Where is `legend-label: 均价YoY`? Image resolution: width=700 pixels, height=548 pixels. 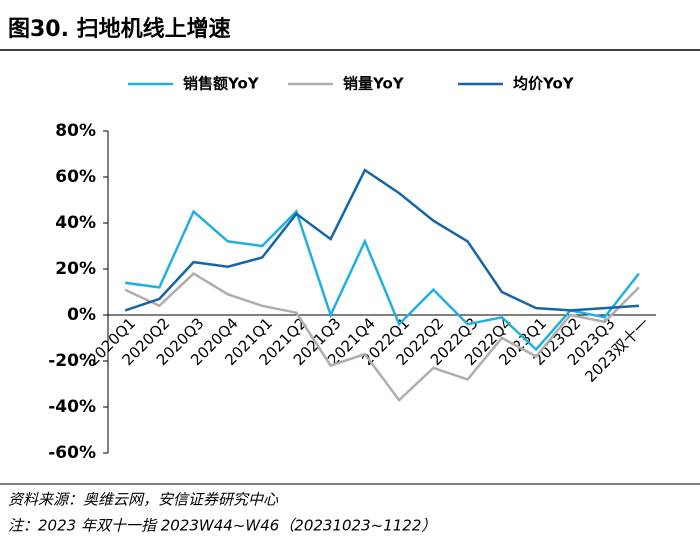
legend-label: 均价YoY is located at coordinates (544, 84).